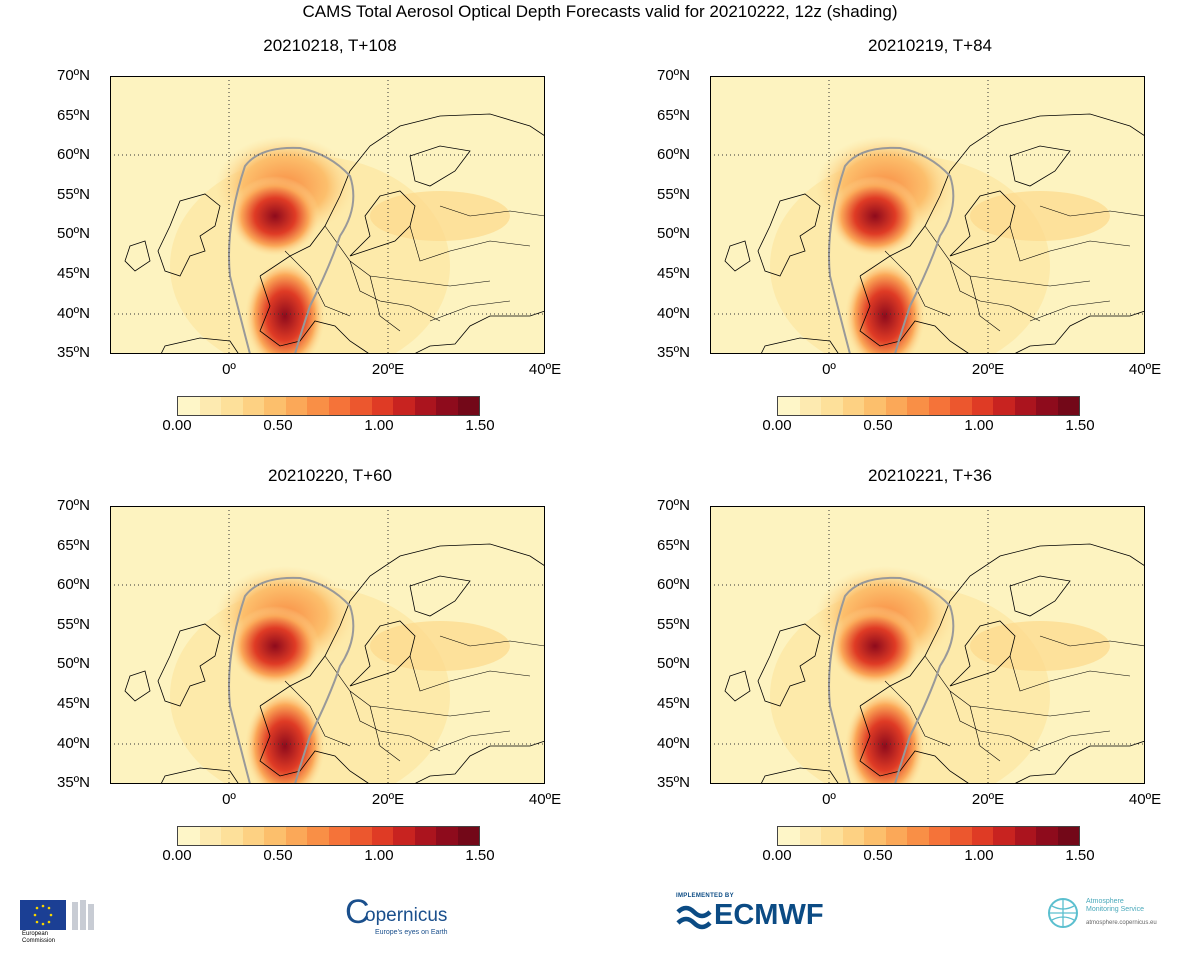  I want to click on copernicus-c: C, so click(357, 912).